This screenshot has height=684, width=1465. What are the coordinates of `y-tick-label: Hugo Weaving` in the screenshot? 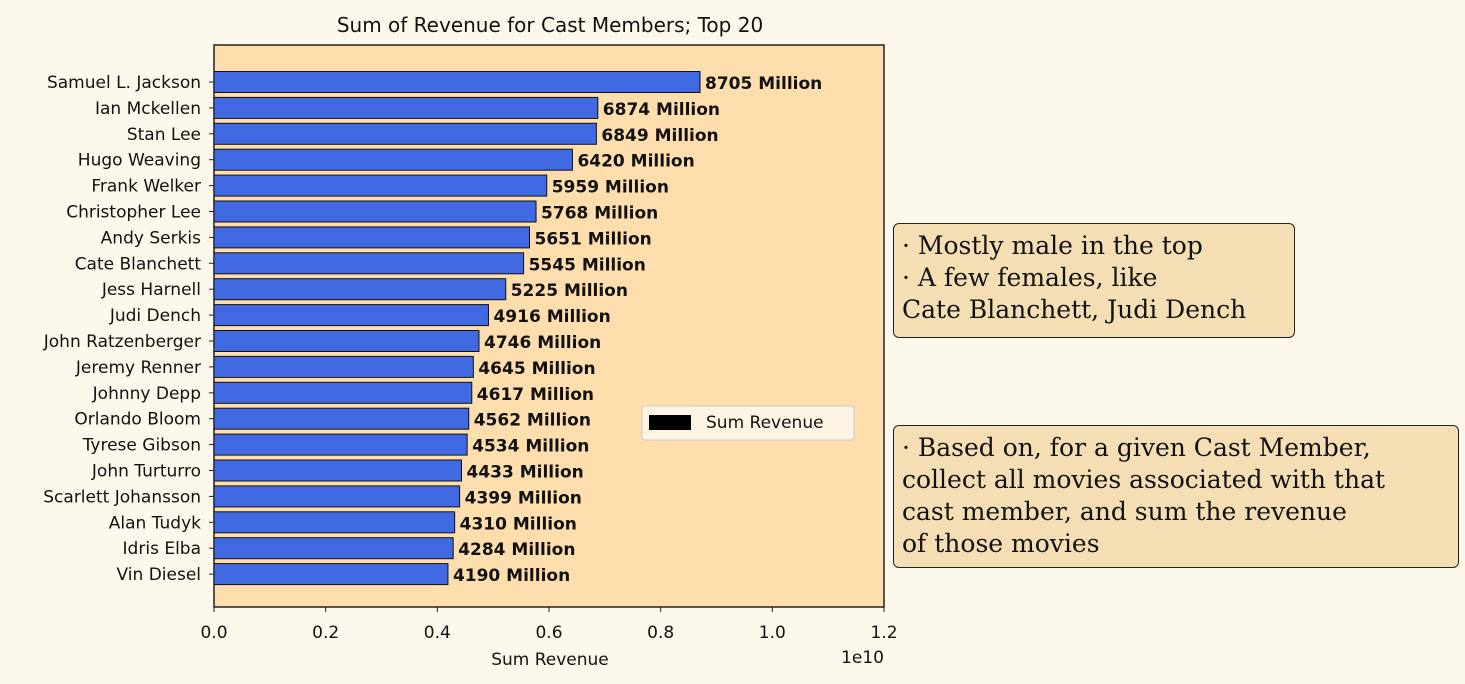 It's located at (139, 161).